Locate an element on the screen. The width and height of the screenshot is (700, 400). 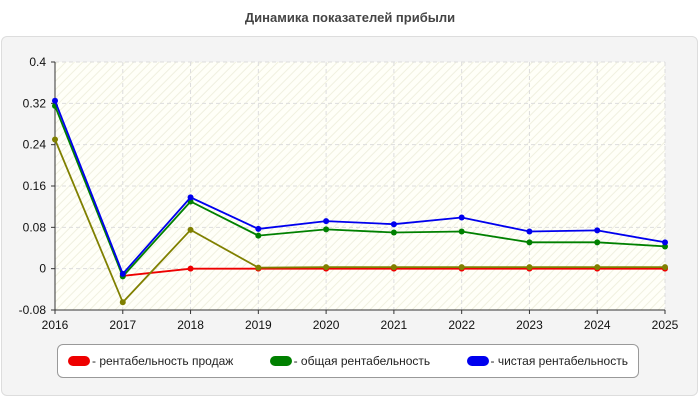
y-tick-labels: -0.08 0 0.08 0.16 0.24 0.32 0.4 is located at coordinates (33, 186).